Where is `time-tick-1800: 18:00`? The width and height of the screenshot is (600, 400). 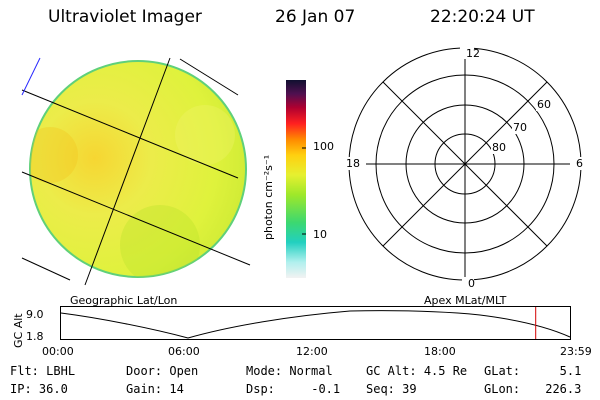 time-tick-1800: 18:00 is located at coordinates (440, 351).